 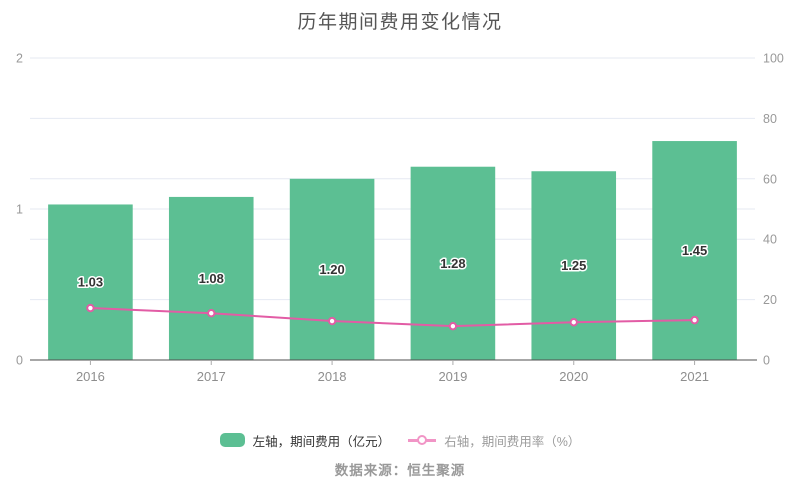 What do you see at coordinates (766, 361) in the screenshot?
I see `right-axis-label: 0` at bounding box center [766, 361].